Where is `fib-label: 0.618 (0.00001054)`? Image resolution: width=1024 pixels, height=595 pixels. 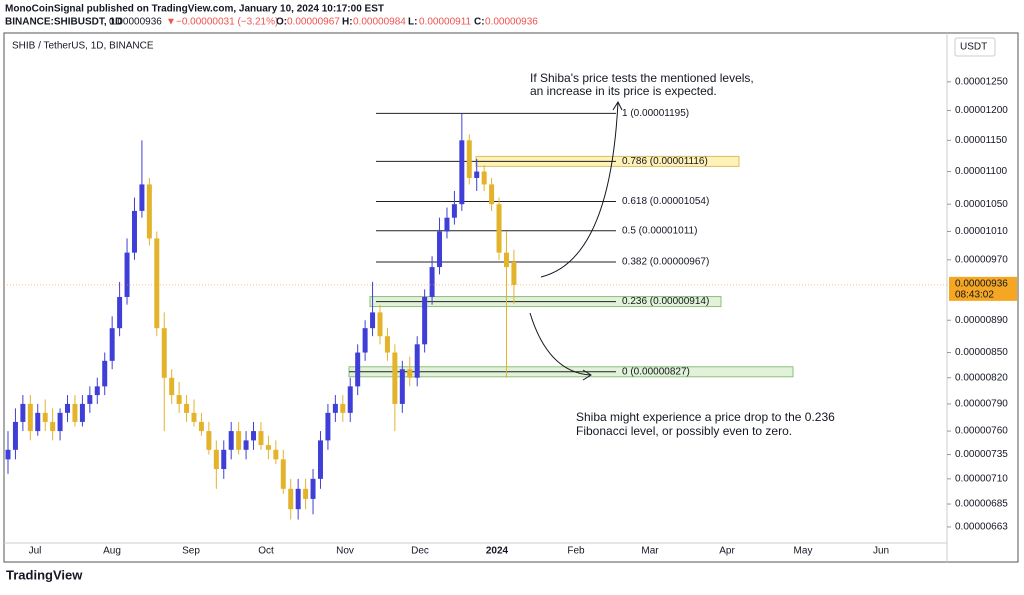
fib-label: 0.618 (0.00001054) is located at coordinates (665, 201).